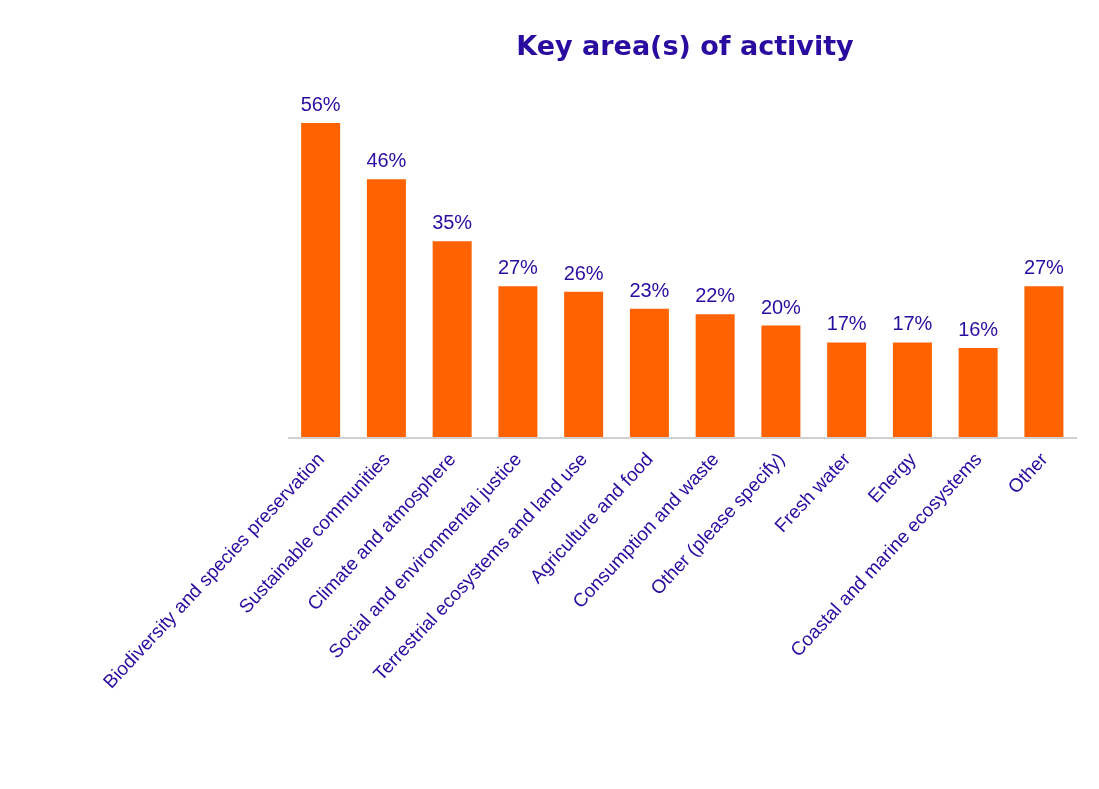  What do you see at coordinates (386, 160) in the screenshot?
I see `data-label: 46%` at bounding box center [386, 160].